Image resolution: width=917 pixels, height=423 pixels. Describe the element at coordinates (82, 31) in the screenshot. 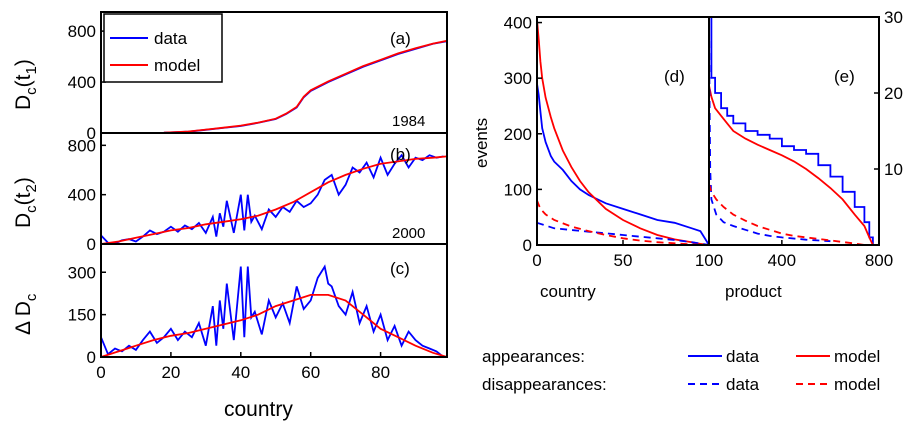

I see `panel-a-ytick-label-2: 800` at that location.